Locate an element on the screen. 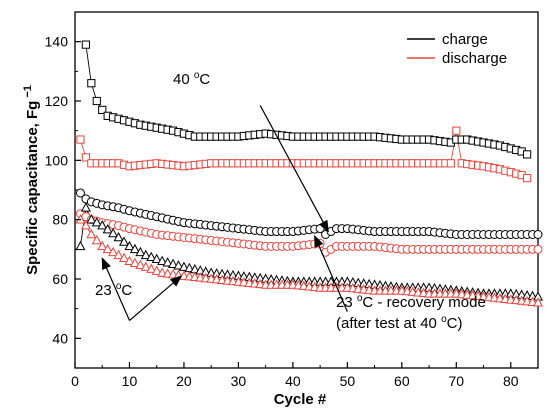 The width and height of the screenshot is (550, 417). arrow-recovery is located at coordinates (331, 273).